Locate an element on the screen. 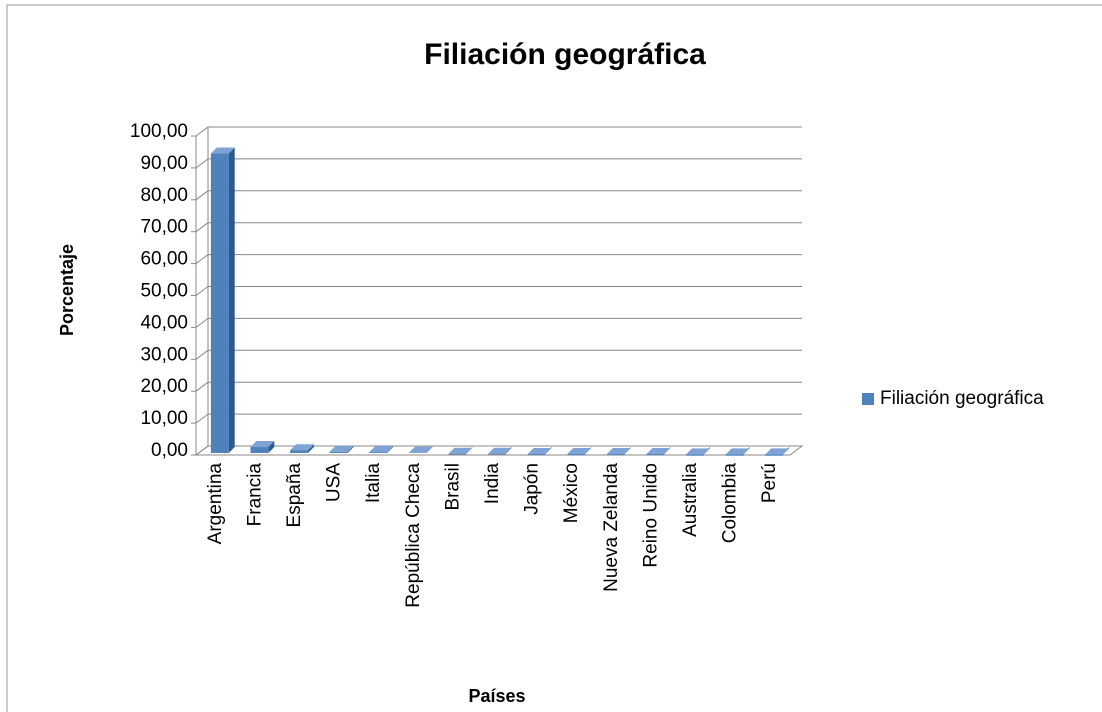  x-tick-label: Brasil is located at coordinates (452, 487).